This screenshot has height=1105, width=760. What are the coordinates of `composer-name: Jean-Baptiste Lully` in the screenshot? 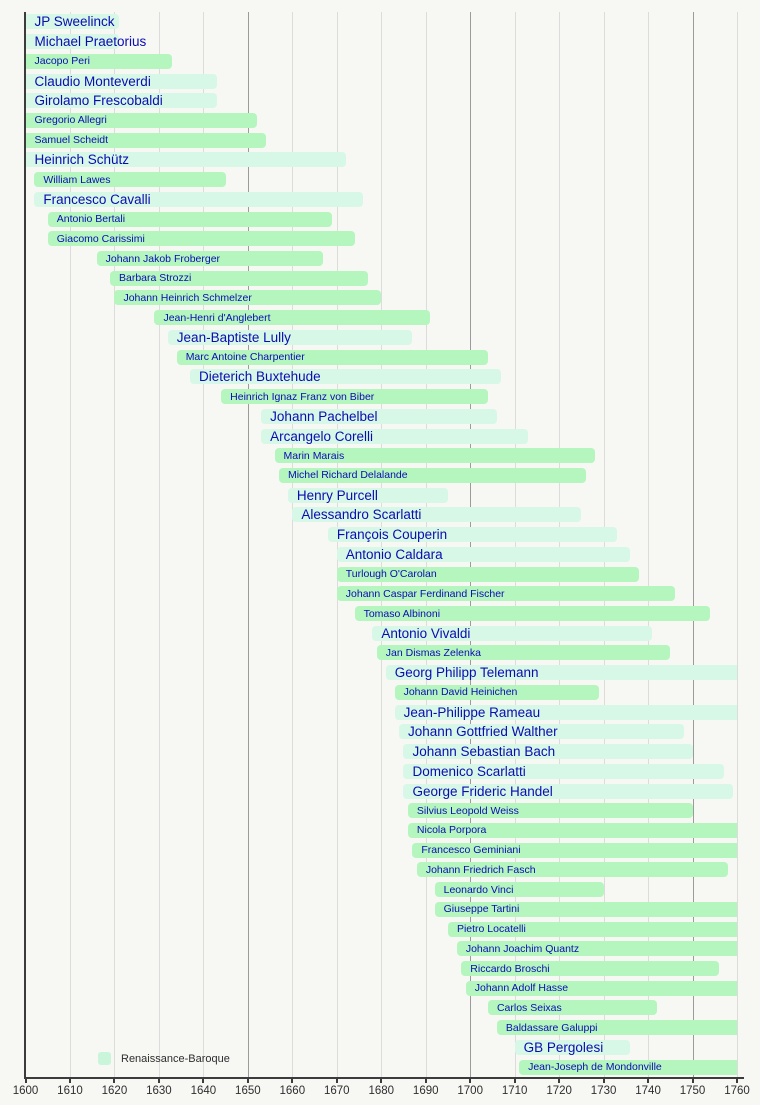 It's located at (233, 337).